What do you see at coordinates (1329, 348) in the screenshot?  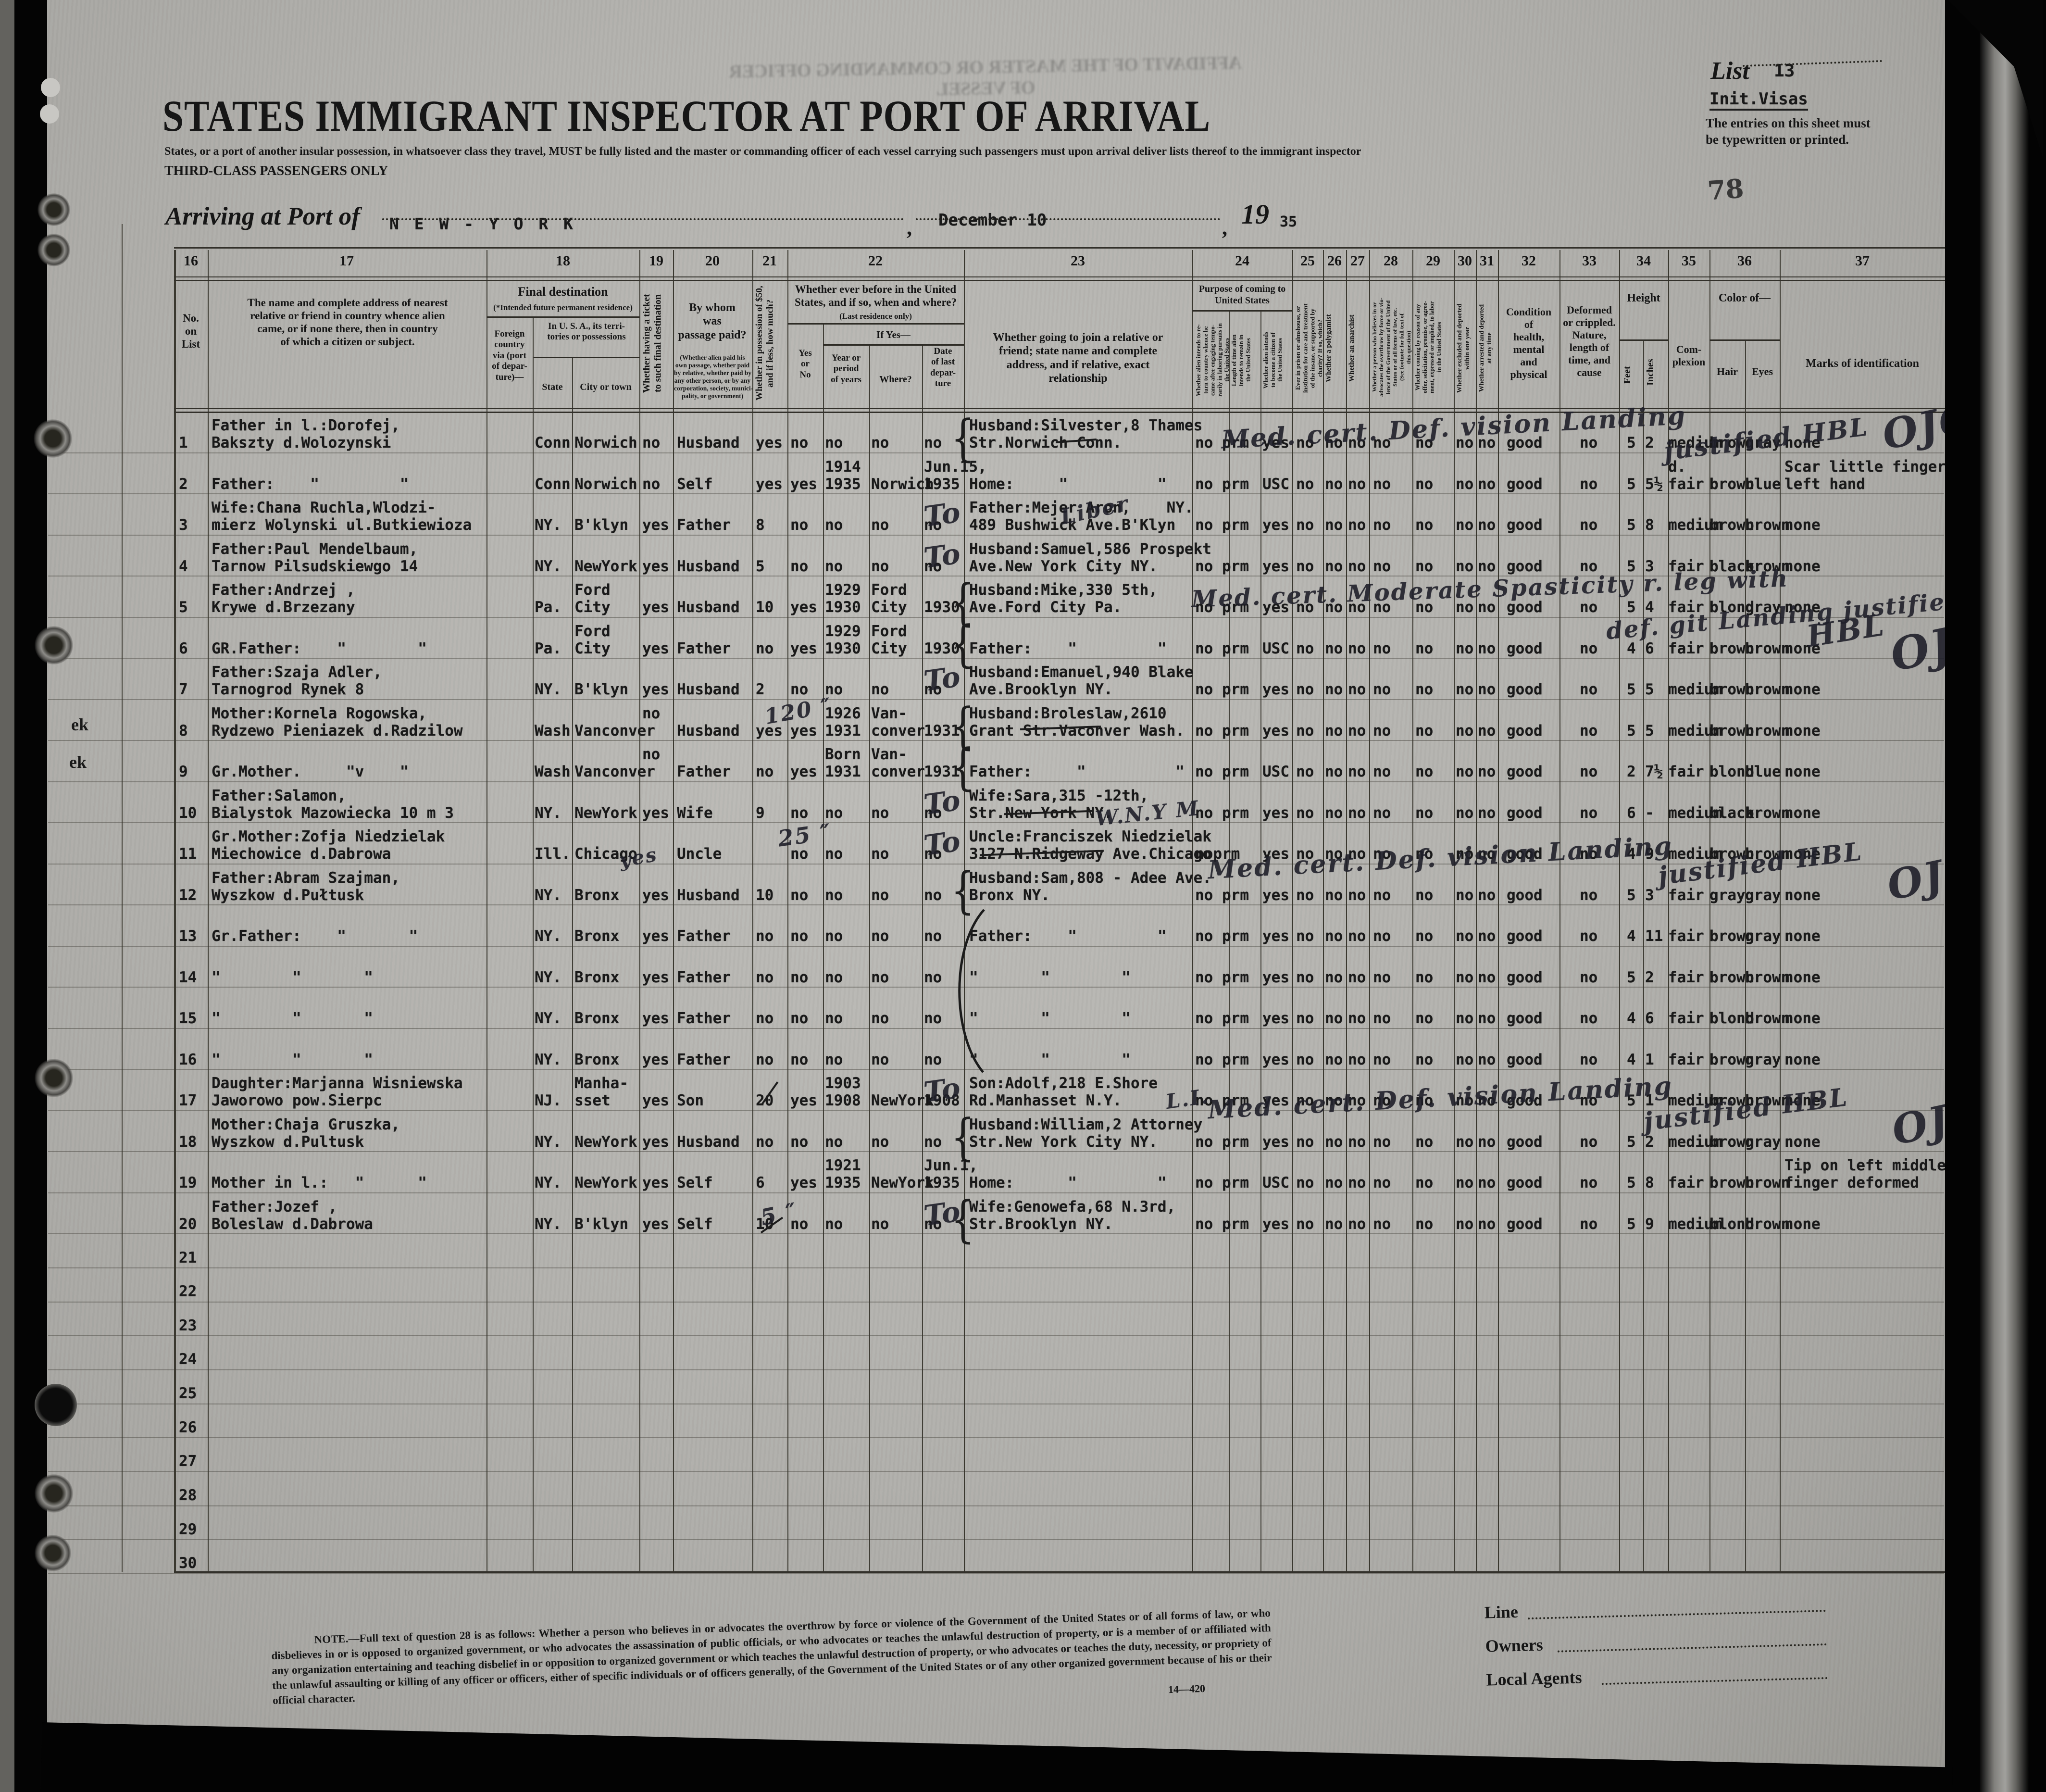 I see `col-header-h26: Whether a polygamist` at bounding box center [1329, 348].